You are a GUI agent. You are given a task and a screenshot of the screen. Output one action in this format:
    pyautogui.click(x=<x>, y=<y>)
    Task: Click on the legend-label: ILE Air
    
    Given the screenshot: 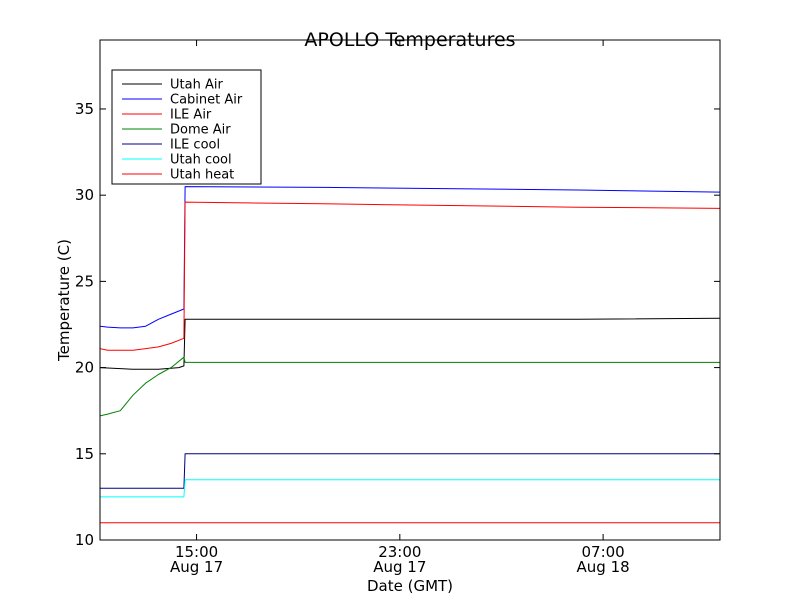 What is the action you would take?
    pyautogui.click(x=191, y=115)
    